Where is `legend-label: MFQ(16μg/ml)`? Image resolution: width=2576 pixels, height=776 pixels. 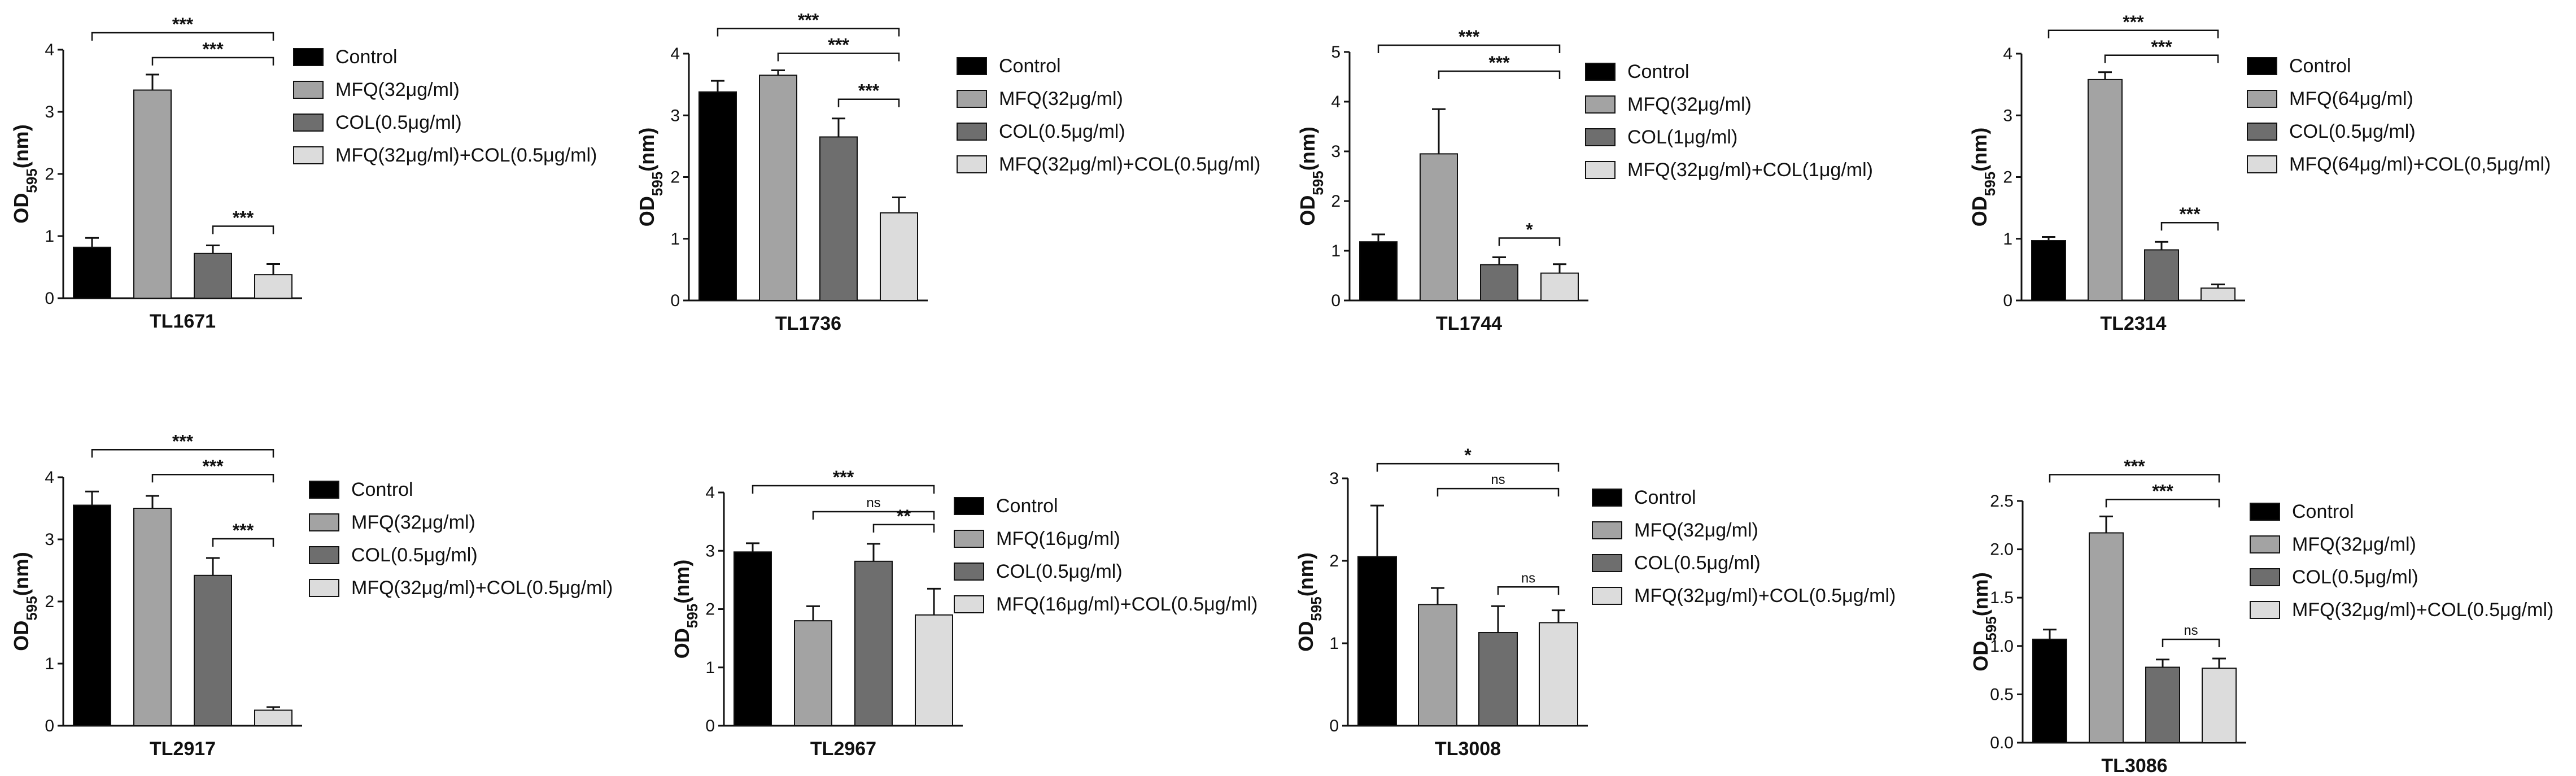
legend-label: MFQ(16μg/ml) is located at coordinates (1058, 539).